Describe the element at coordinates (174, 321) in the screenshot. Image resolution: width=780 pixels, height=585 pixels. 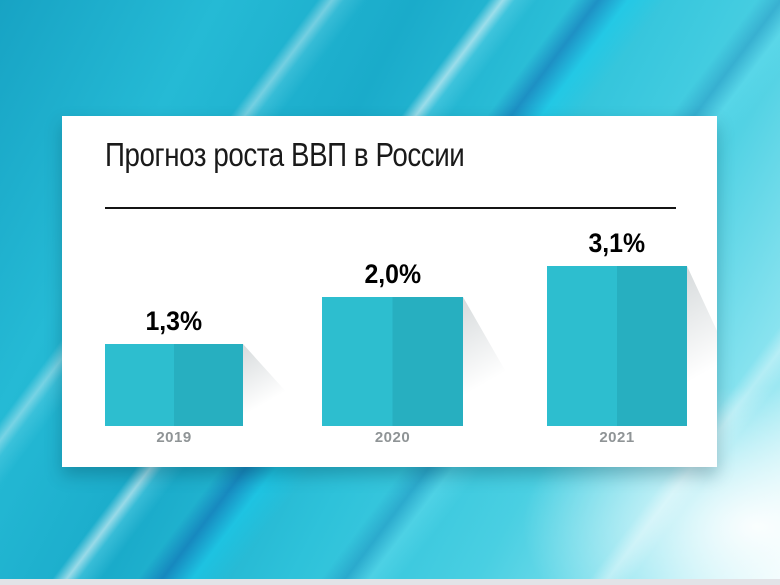
I see `bar-value-label-2019: 1,3%` at that location.